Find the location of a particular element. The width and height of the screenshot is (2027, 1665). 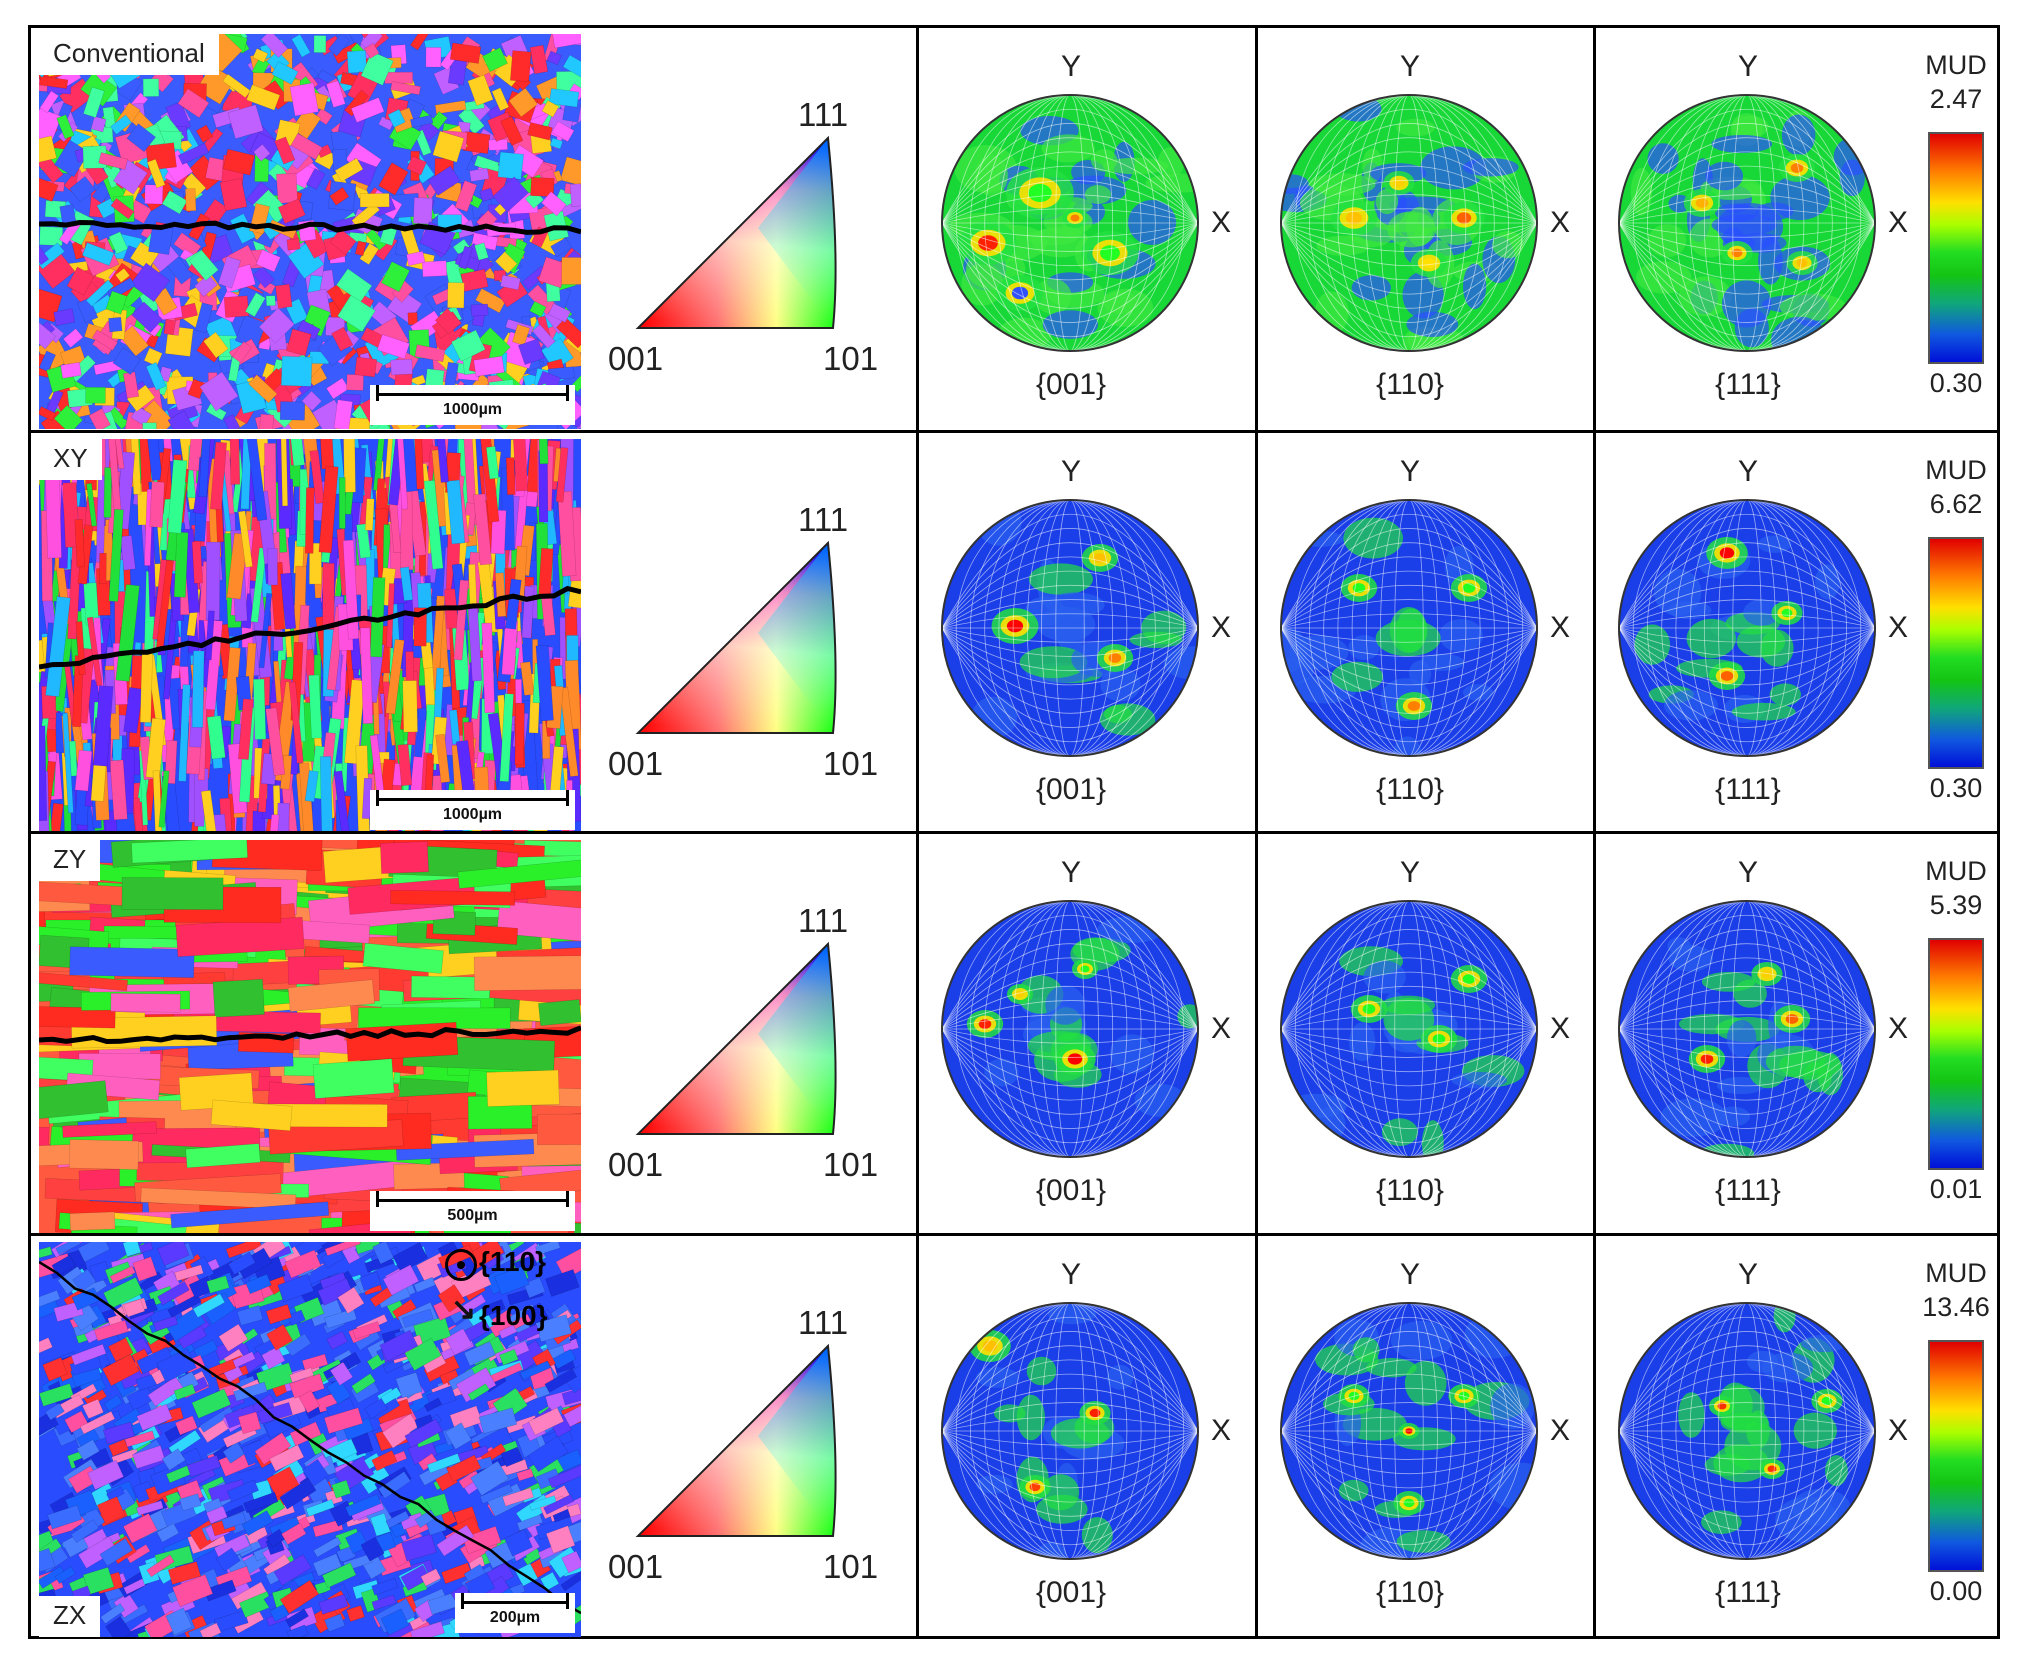

scale-bar-label: 500µm is located at coordinates (472, 1215).